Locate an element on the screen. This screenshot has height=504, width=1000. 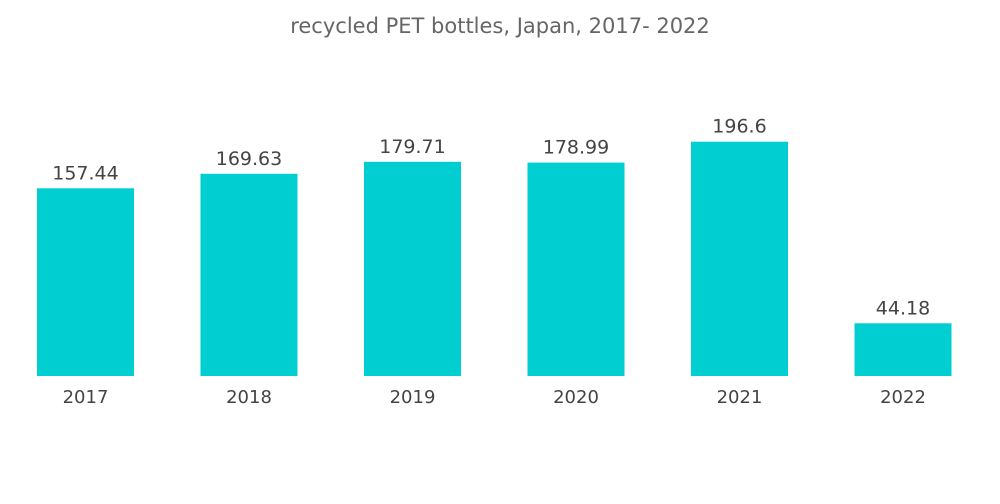
x-tick-label-2020: 2020 is located at coordinates (576, 397).